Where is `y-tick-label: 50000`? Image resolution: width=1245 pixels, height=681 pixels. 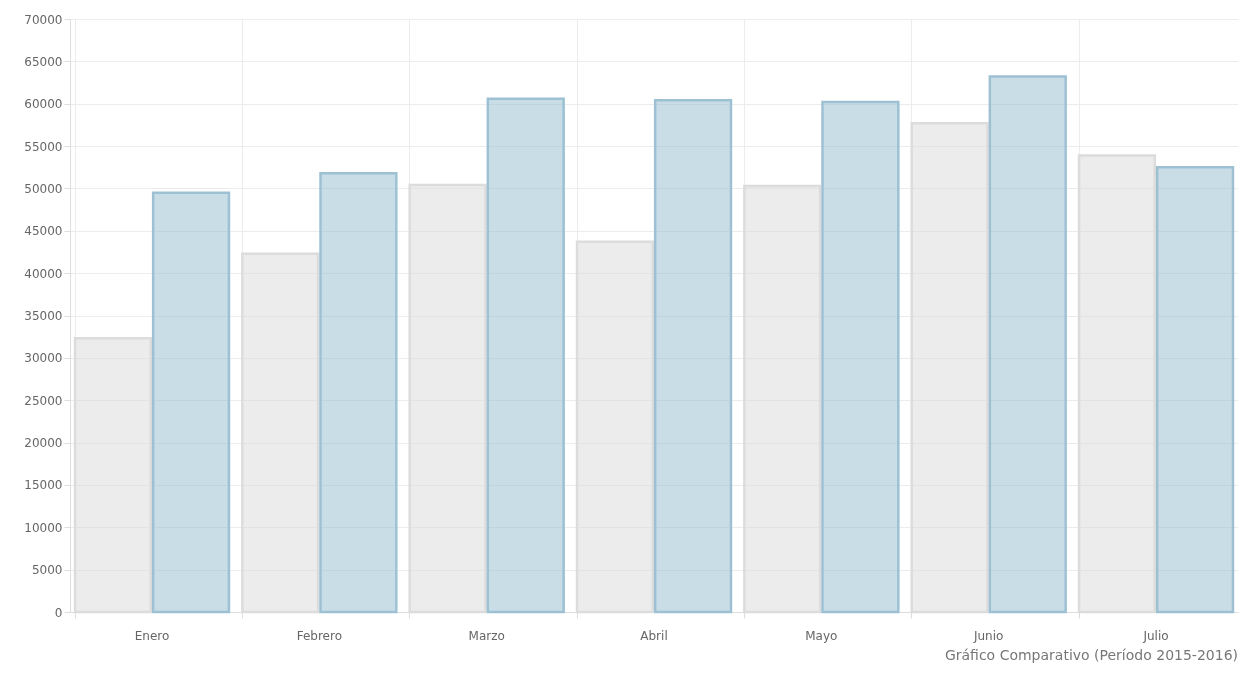 y-tick-label: 50000 is located at coordinates (43, 188).